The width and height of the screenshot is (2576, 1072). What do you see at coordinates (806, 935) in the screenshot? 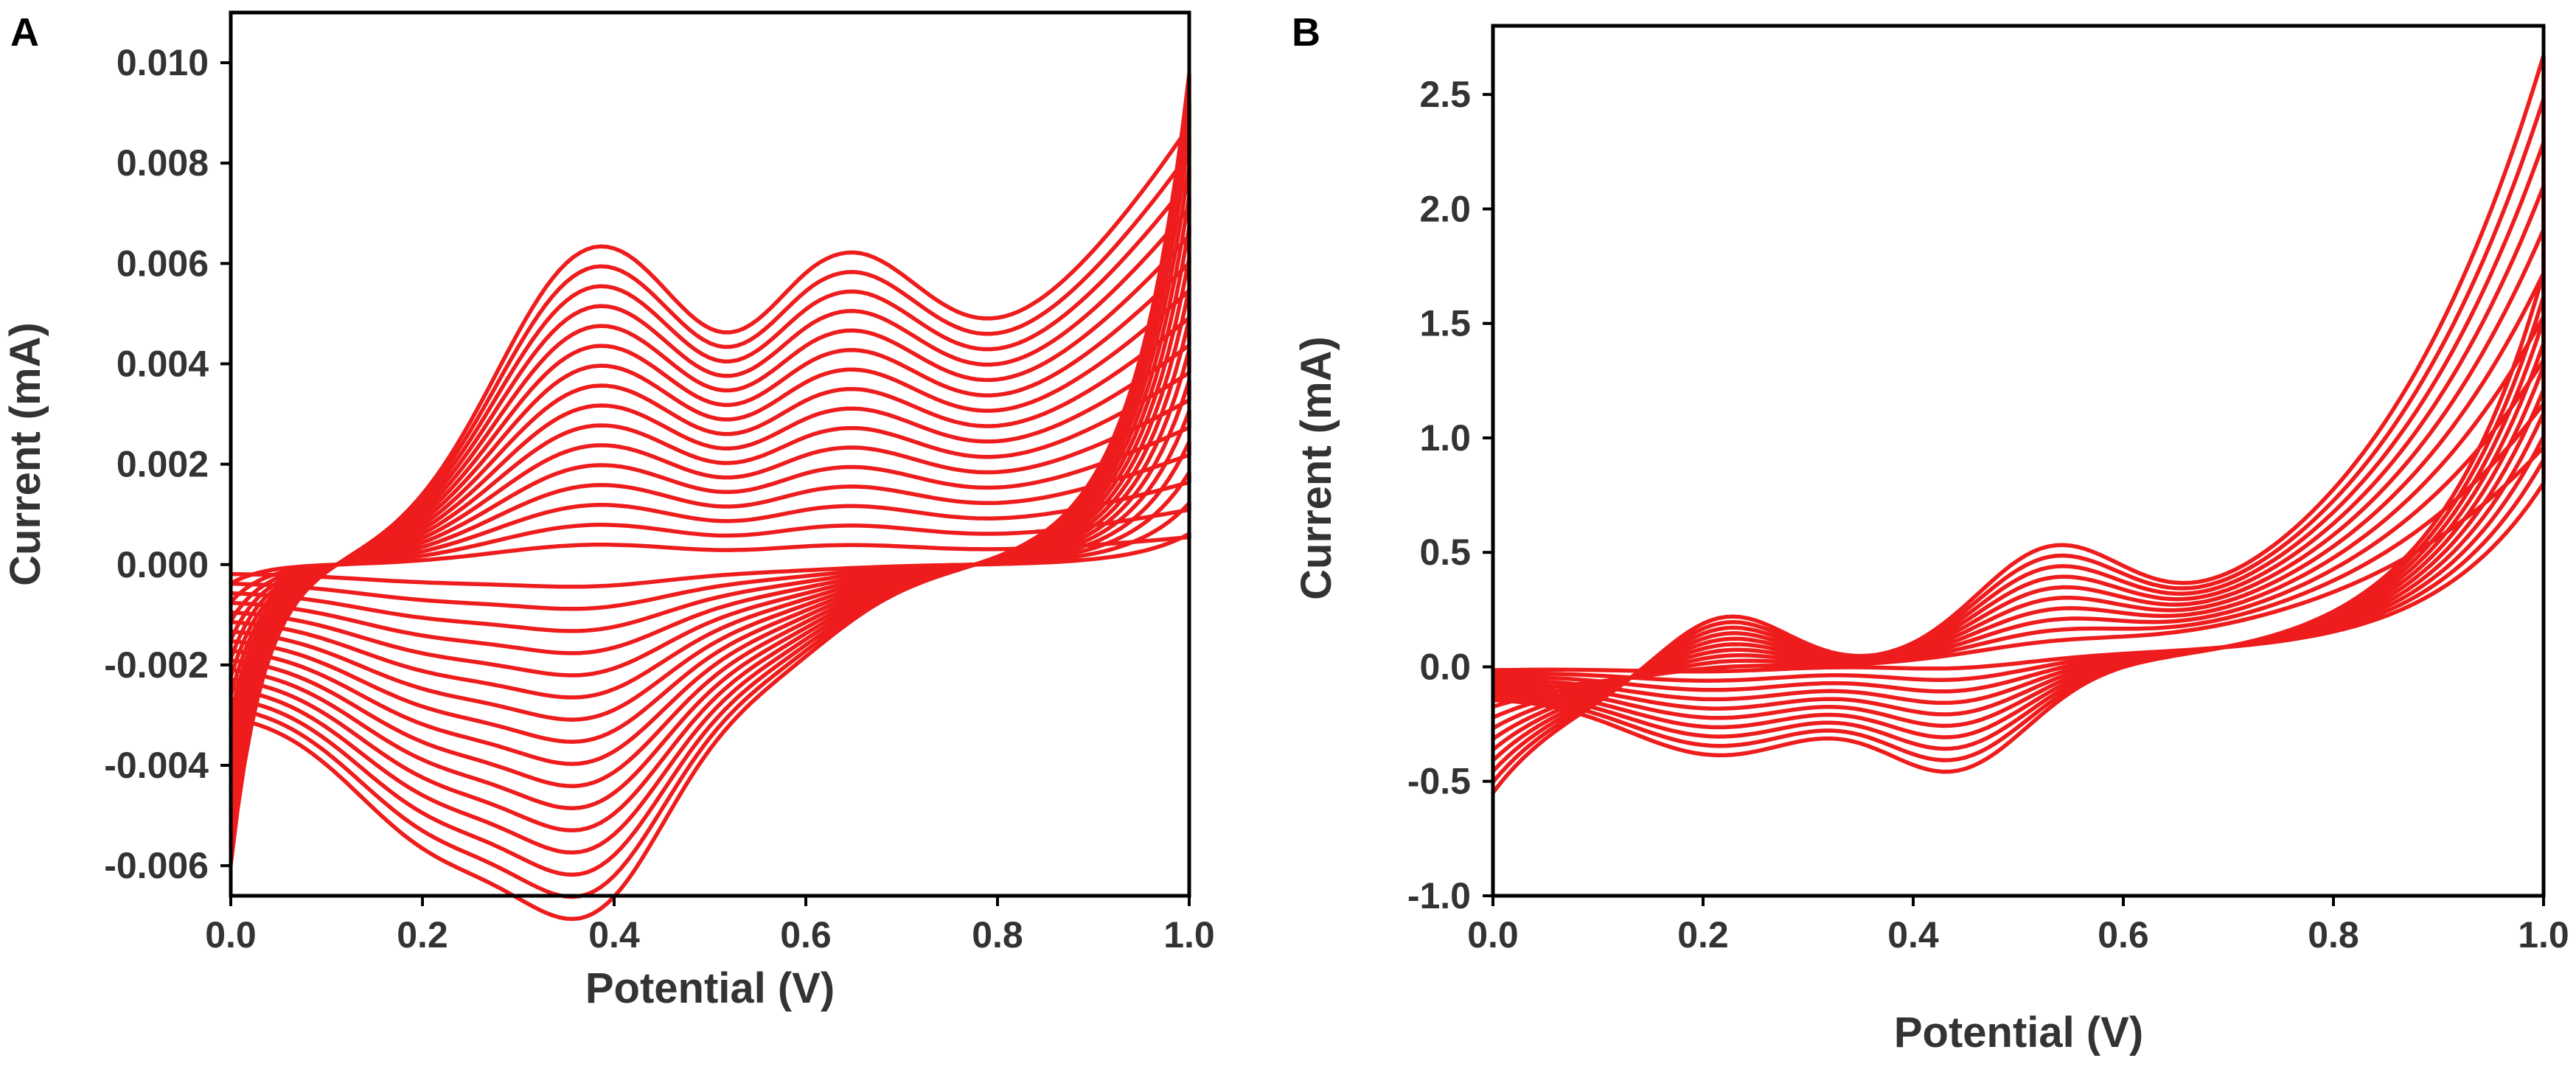
I see `panel-a-x-tick-label: 0.6` at bounding box center [806, 935].